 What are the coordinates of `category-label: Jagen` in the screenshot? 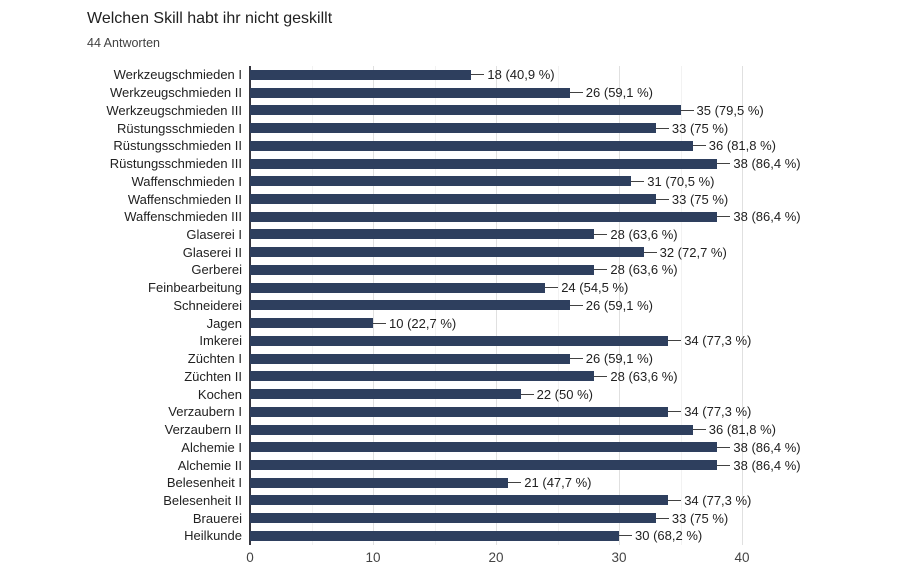 It's located at (224, 323).